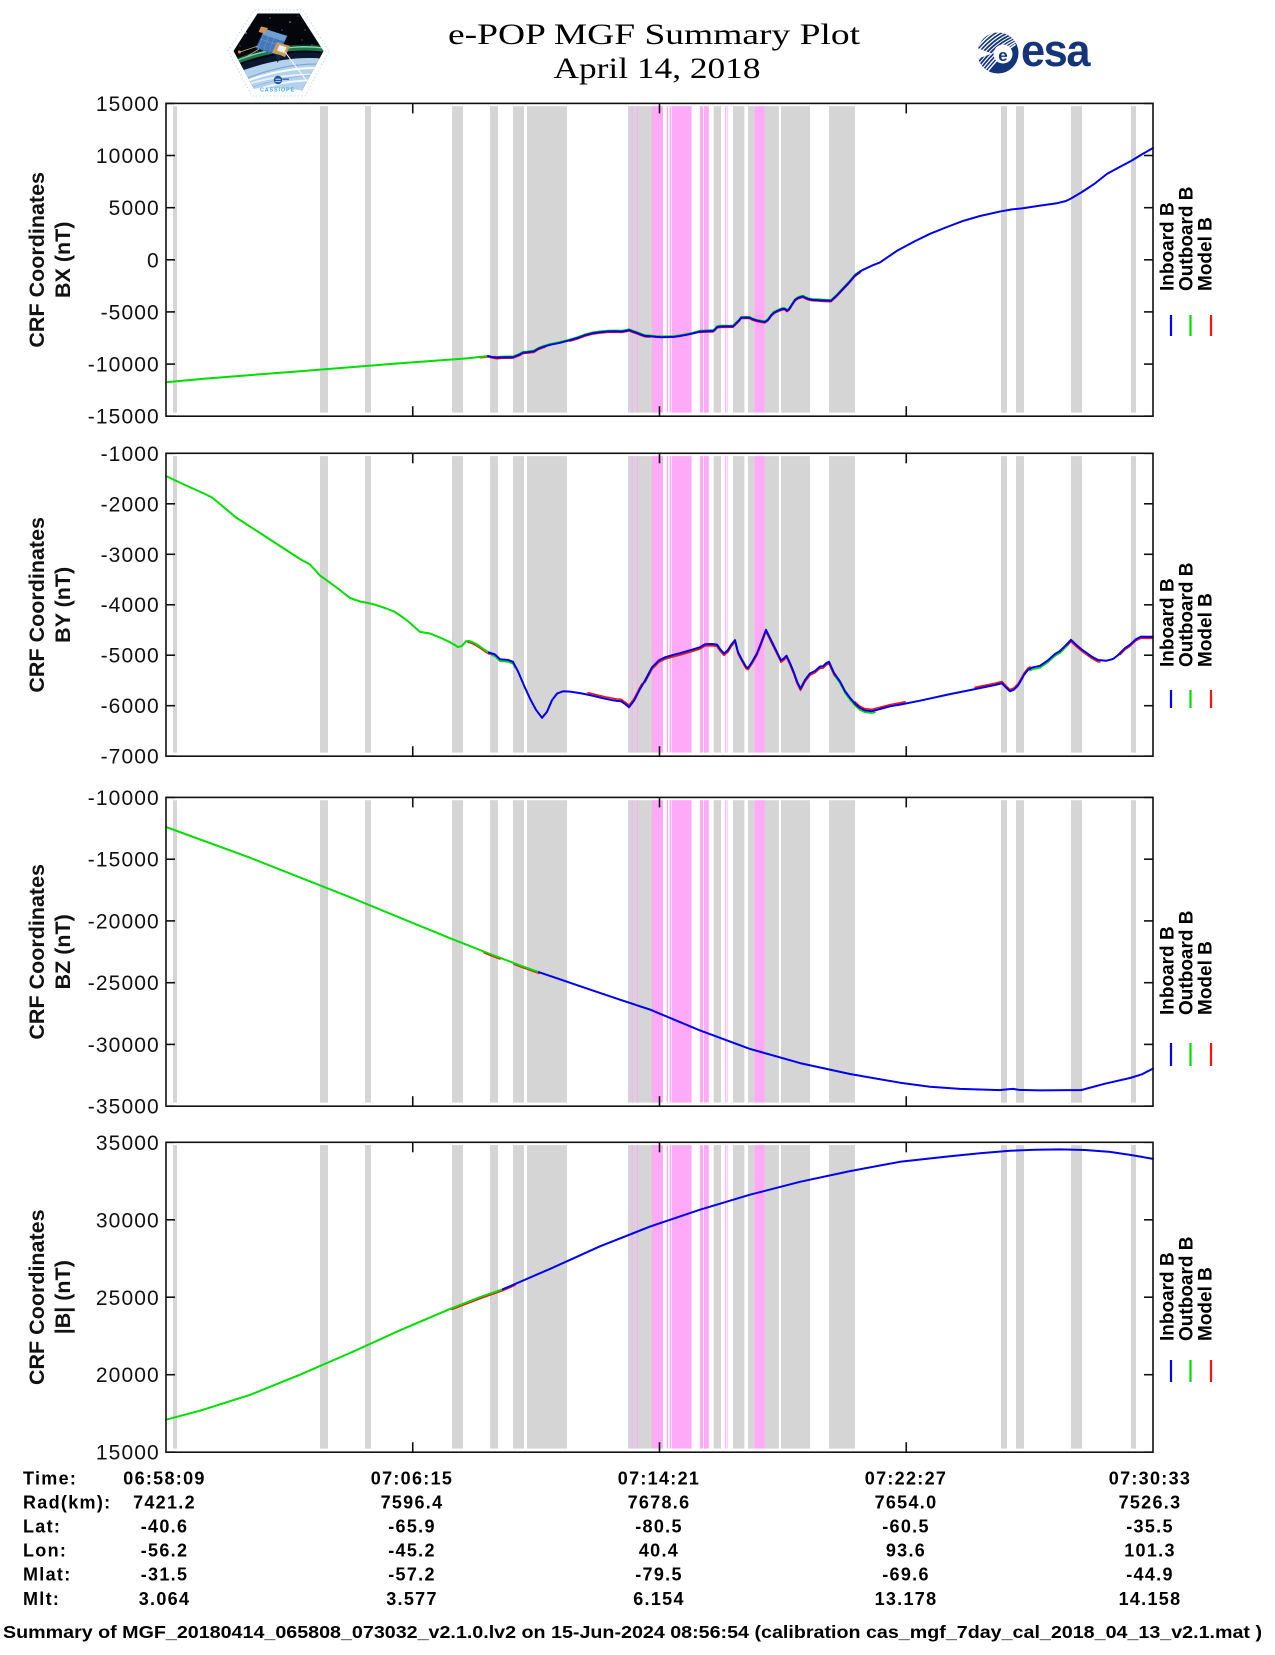 Image resolution: width=1275 pixels, height=1655 pixels. Describe the element at coordinates (128, 1298) in the screenshot. I see `svg-text: 25000` at that location.